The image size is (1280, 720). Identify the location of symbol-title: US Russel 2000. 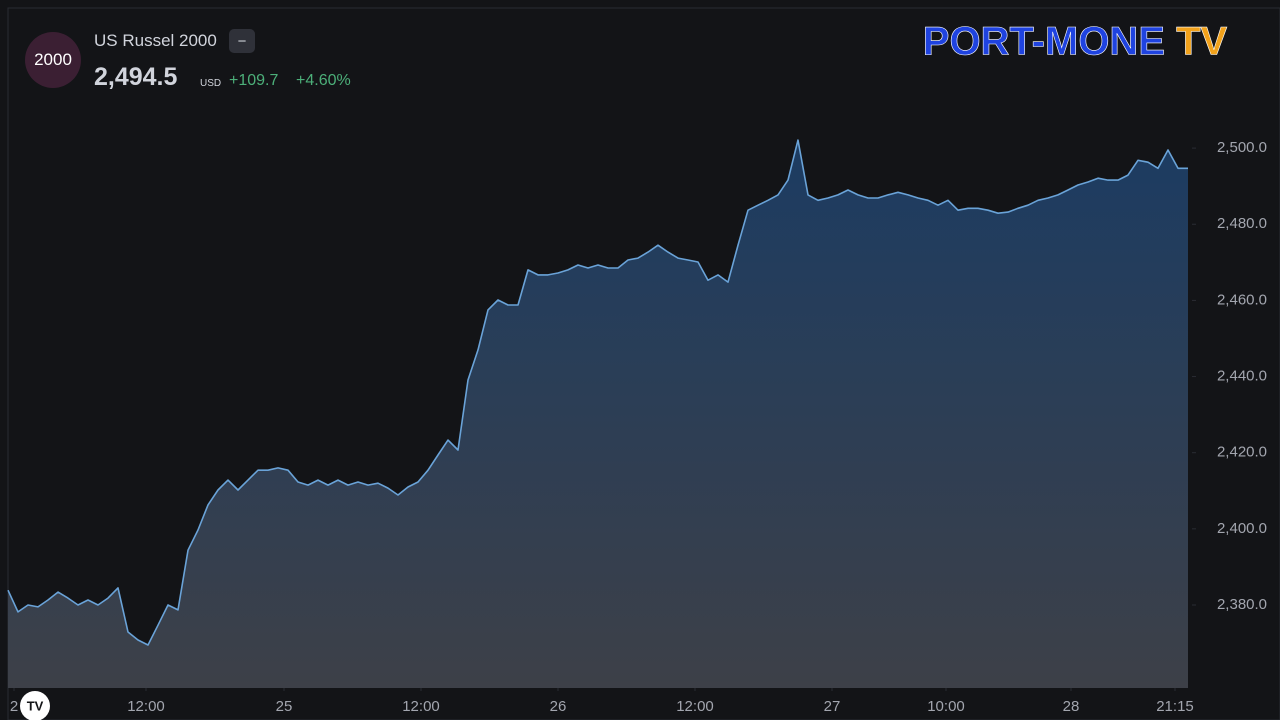
(155, 40).